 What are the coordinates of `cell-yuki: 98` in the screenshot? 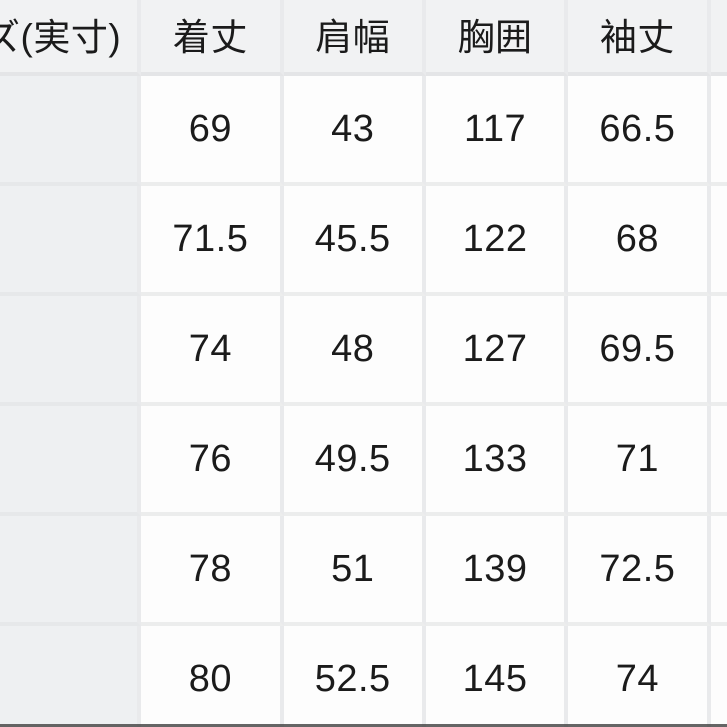 It's located at (718, 571).